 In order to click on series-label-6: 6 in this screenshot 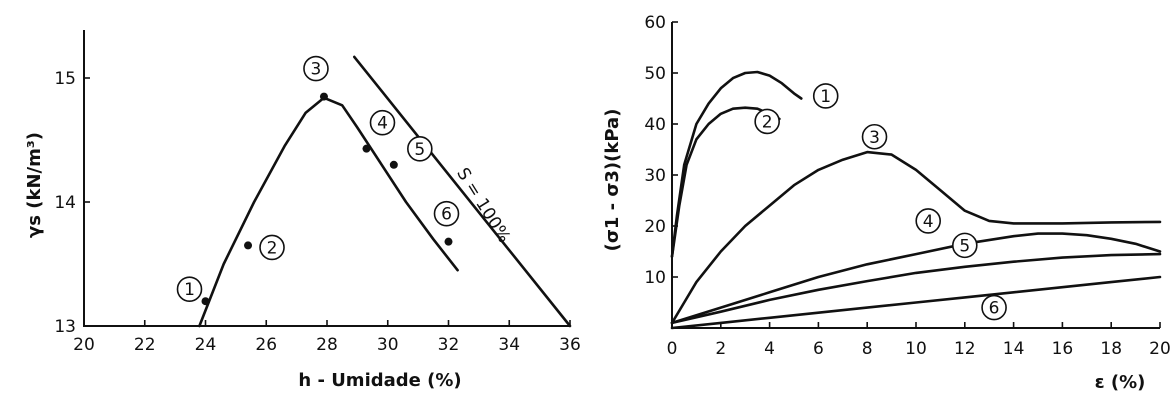, I will do `click(994, 309)`.